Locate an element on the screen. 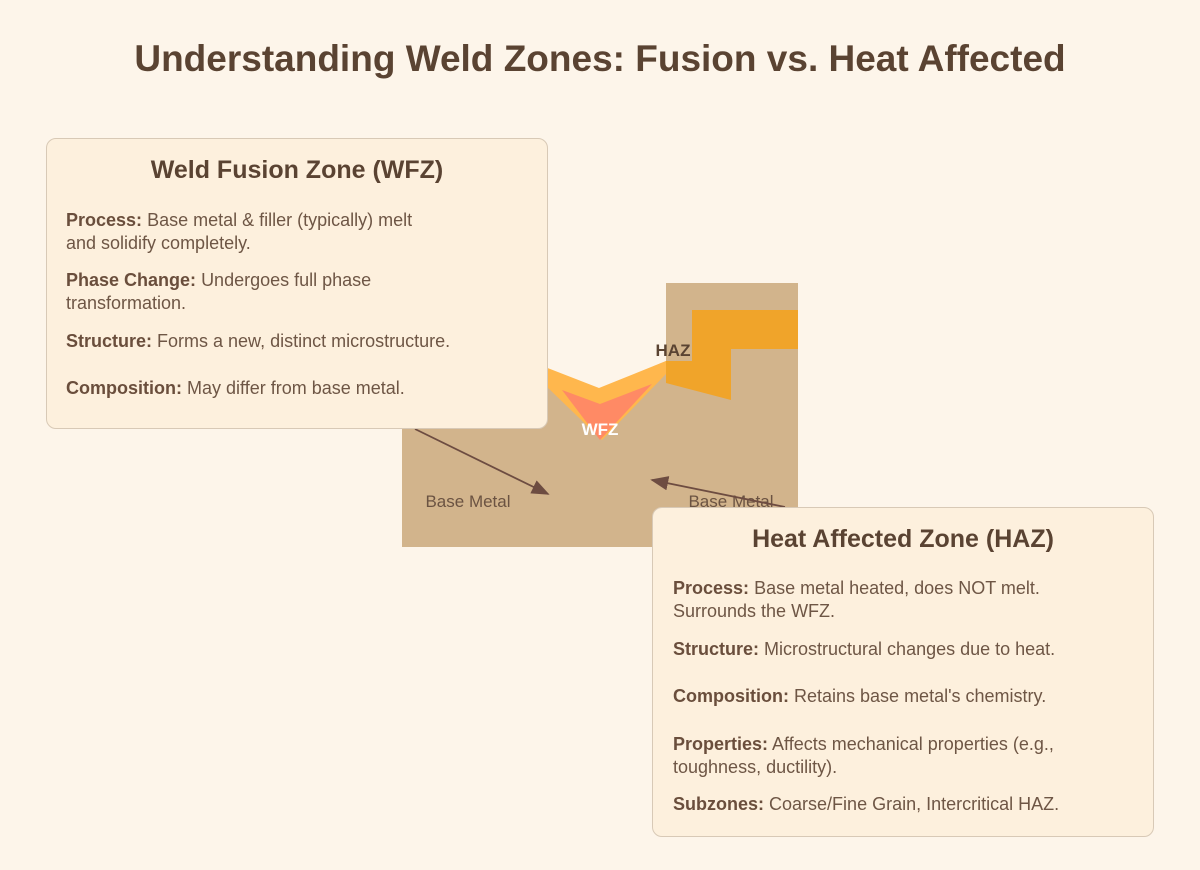 Image resolution: width=1200 pixels, height=870 pixels. haz-item-text: Microstructural changes due to heat. is located at coordinates (910, 649).